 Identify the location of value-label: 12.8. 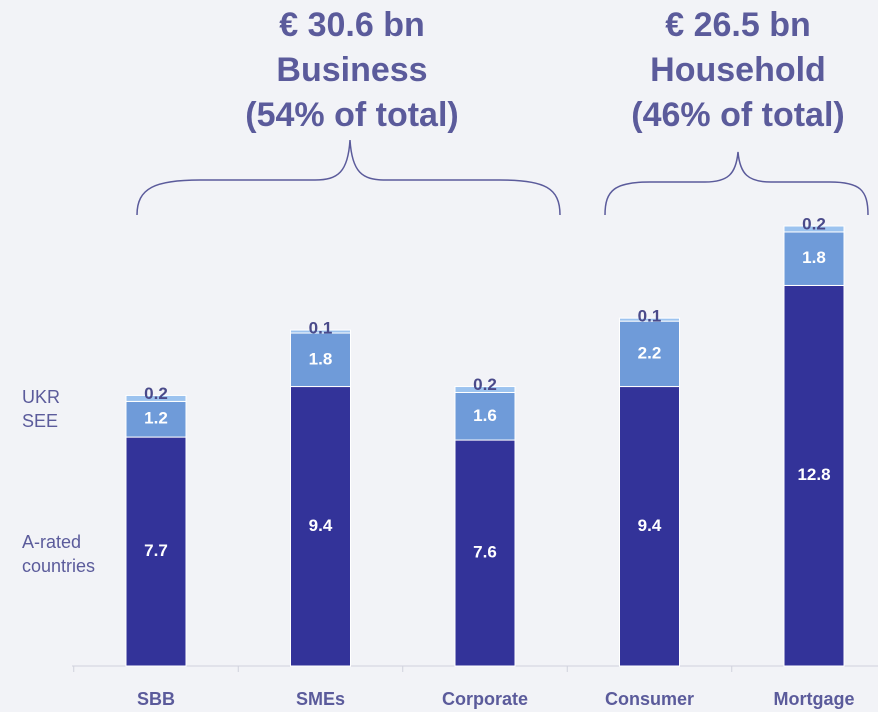
(813, 474).